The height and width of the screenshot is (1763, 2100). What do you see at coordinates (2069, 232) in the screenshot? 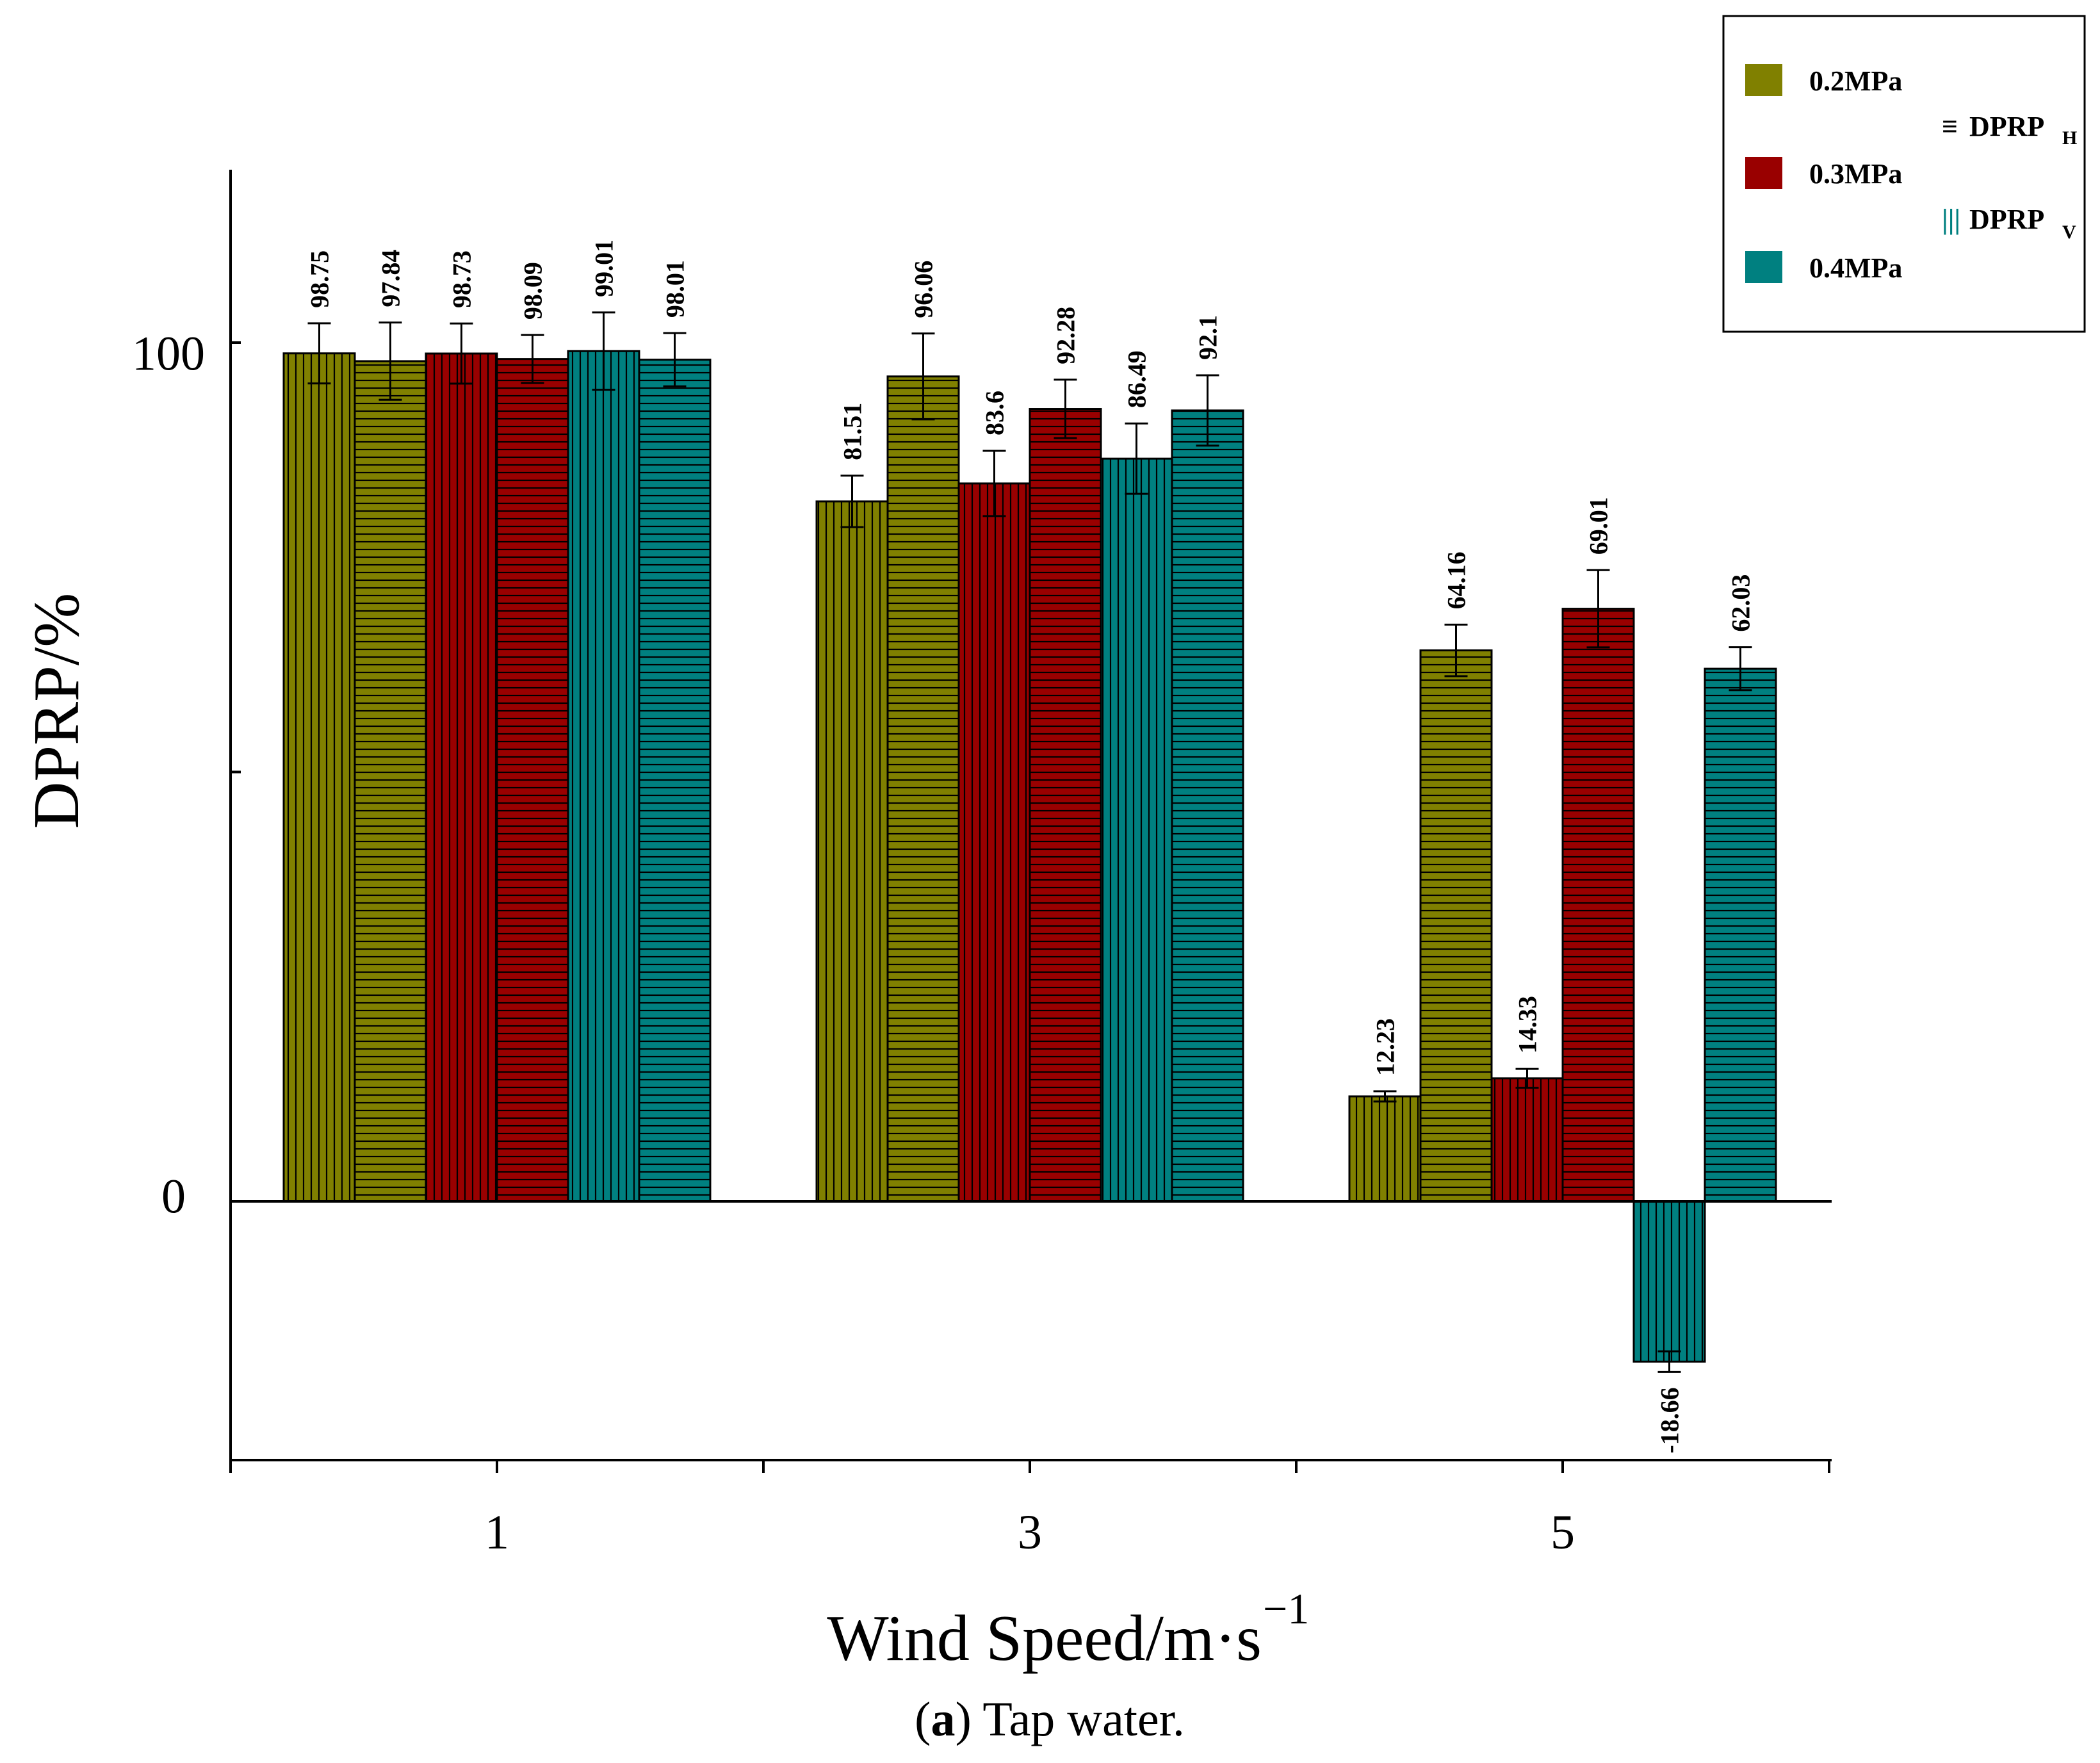
I see `legend-pattern-v-sub: V` at bounding box center [2069, 232].